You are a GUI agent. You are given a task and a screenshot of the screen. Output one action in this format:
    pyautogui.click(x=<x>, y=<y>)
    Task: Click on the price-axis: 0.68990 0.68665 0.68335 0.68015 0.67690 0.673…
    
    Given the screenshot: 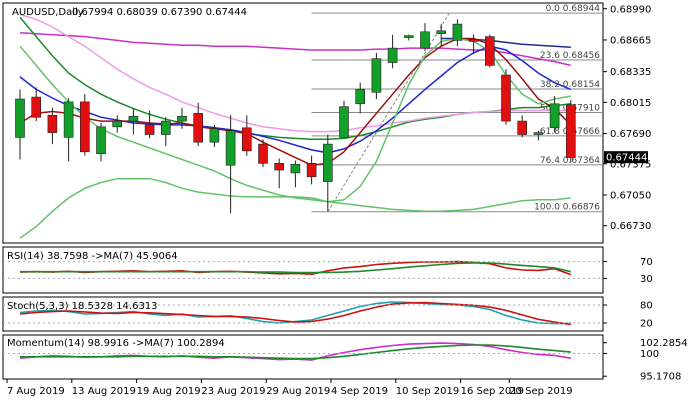 What is the action you would take?
    pyautogui.click(x=627, y=118)
    